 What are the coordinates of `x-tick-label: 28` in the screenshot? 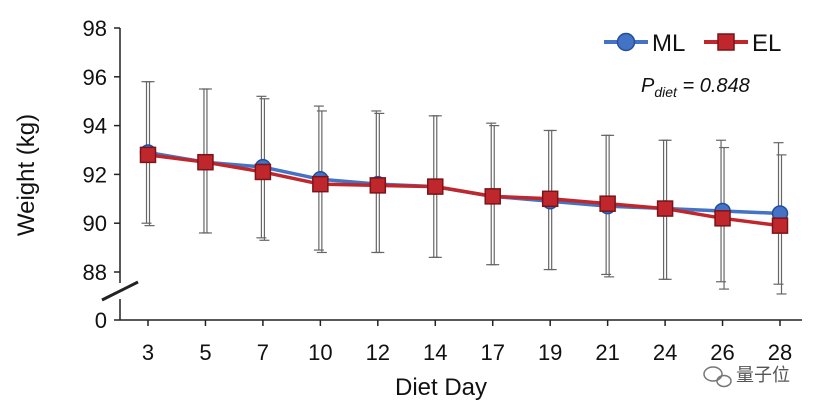 It's located at (780, 352).